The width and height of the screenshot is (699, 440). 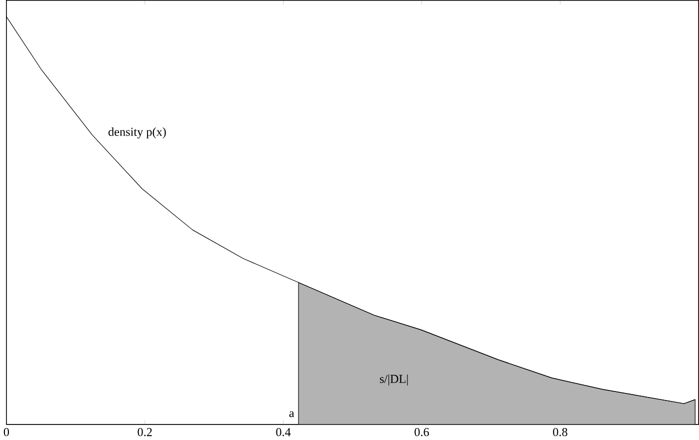 I want to click on x-tick-label: 0.2, so click(x=145, y=432).